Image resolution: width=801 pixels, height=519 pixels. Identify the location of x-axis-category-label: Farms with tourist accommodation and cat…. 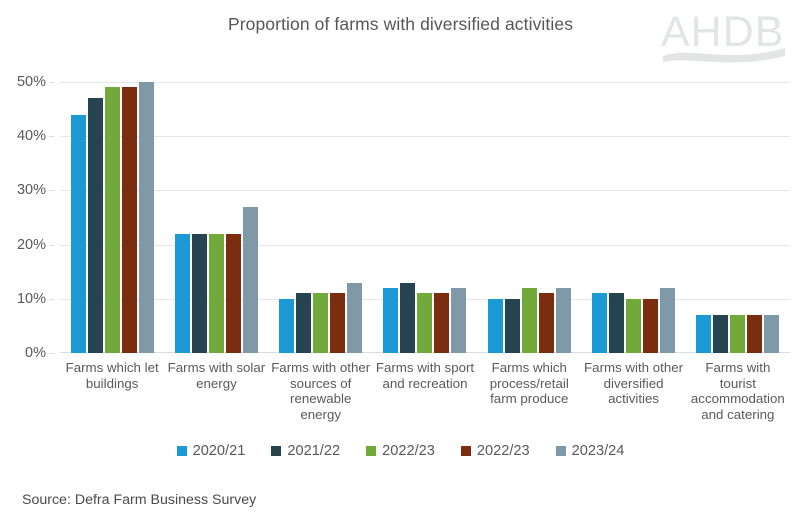
(737, 391).